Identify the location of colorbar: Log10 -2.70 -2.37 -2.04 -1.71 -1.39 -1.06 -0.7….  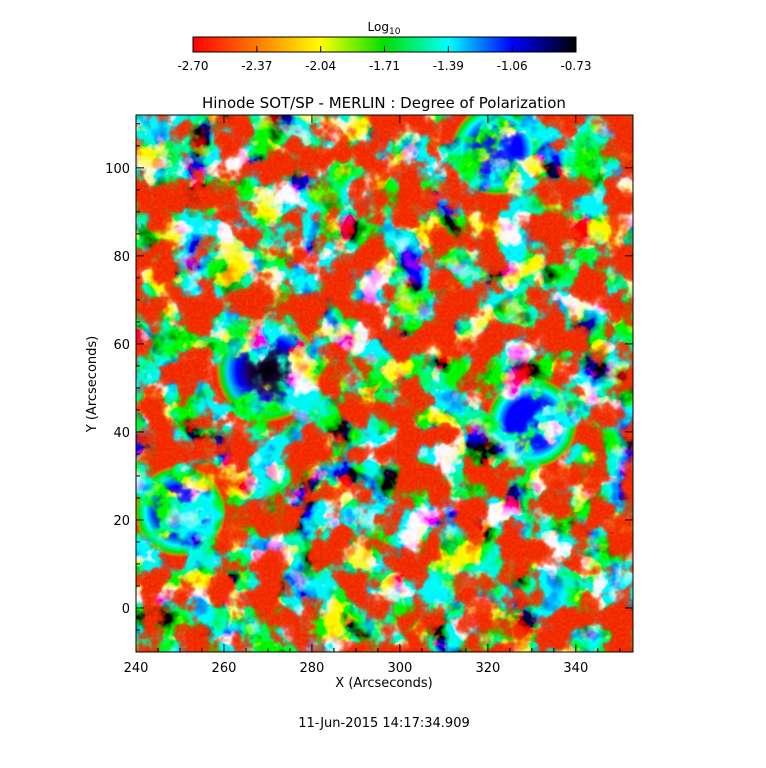
(384, 46).